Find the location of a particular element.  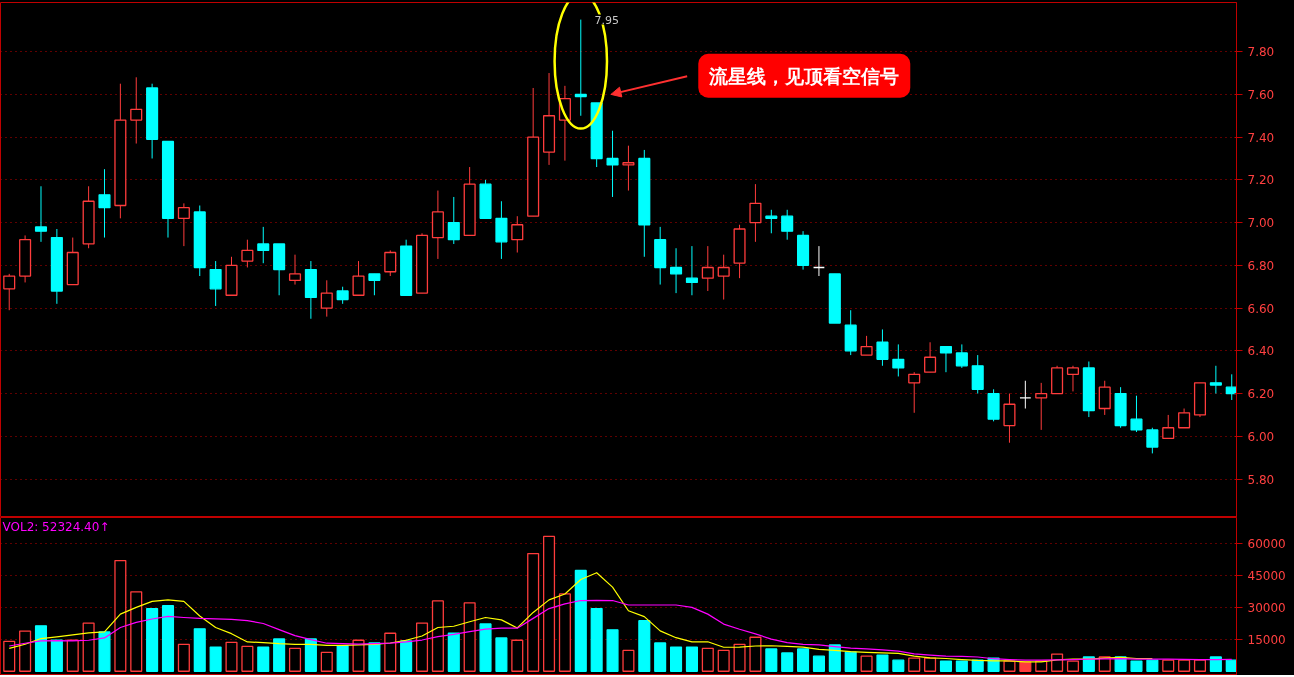

annotation: 流星线，见顶看空信号 is located at coordinates (804, 75).